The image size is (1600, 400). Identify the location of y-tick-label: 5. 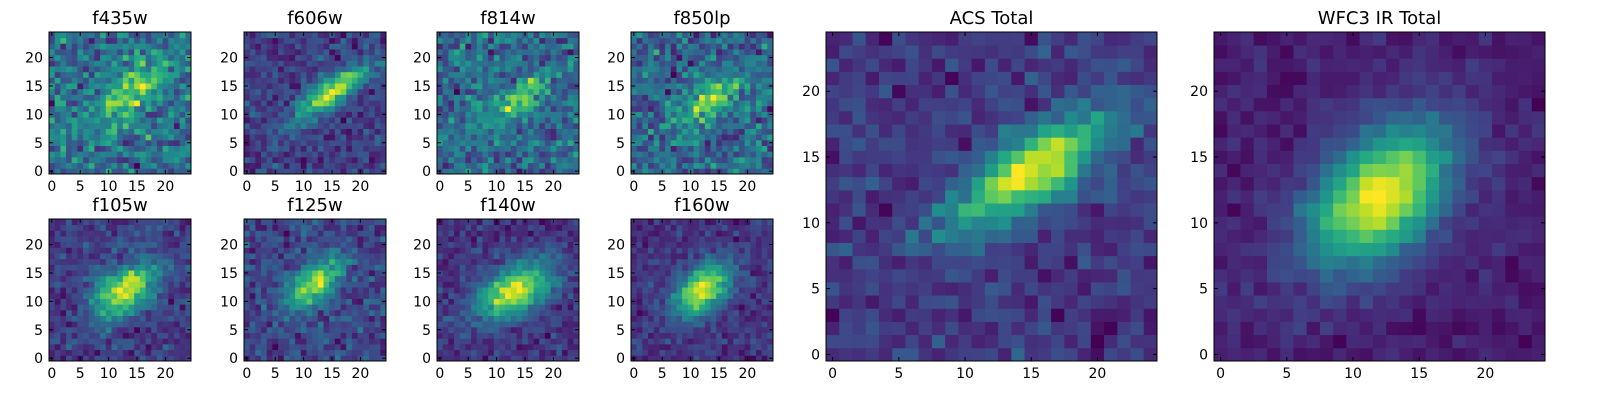
(38, 144).